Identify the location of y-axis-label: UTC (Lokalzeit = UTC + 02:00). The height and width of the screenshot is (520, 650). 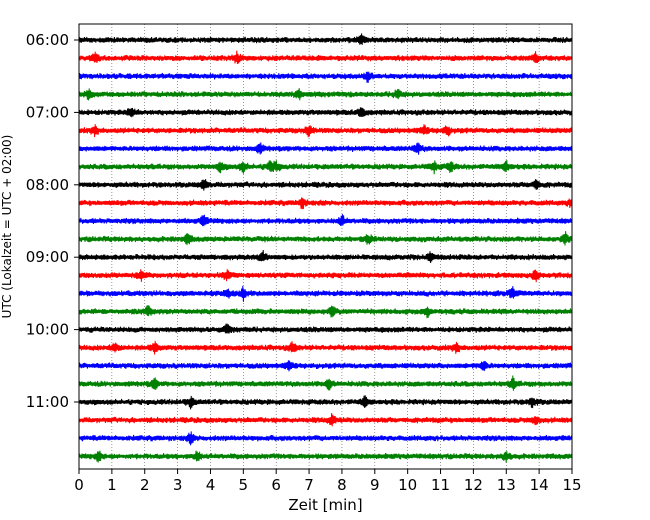
(7, 227).